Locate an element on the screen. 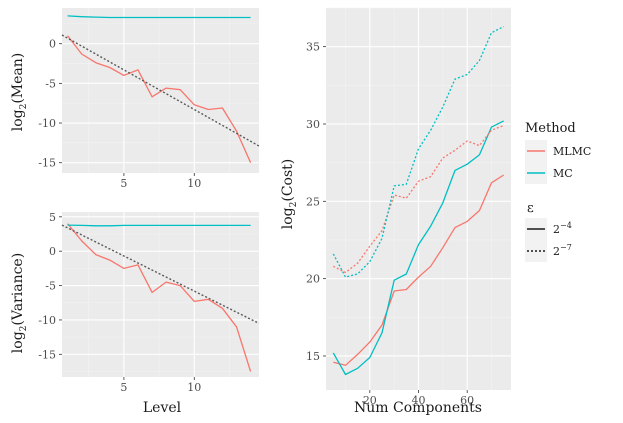 Image resolution: width=623 pixels, height=423 pixels. x-tick-label: 60 is located at coordinates (467, 400).